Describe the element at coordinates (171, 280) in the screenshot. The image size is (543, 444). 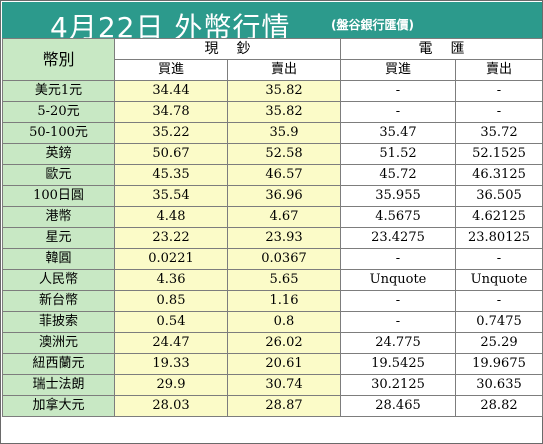
I see `cash-buy-cell: 4.36` at that location.